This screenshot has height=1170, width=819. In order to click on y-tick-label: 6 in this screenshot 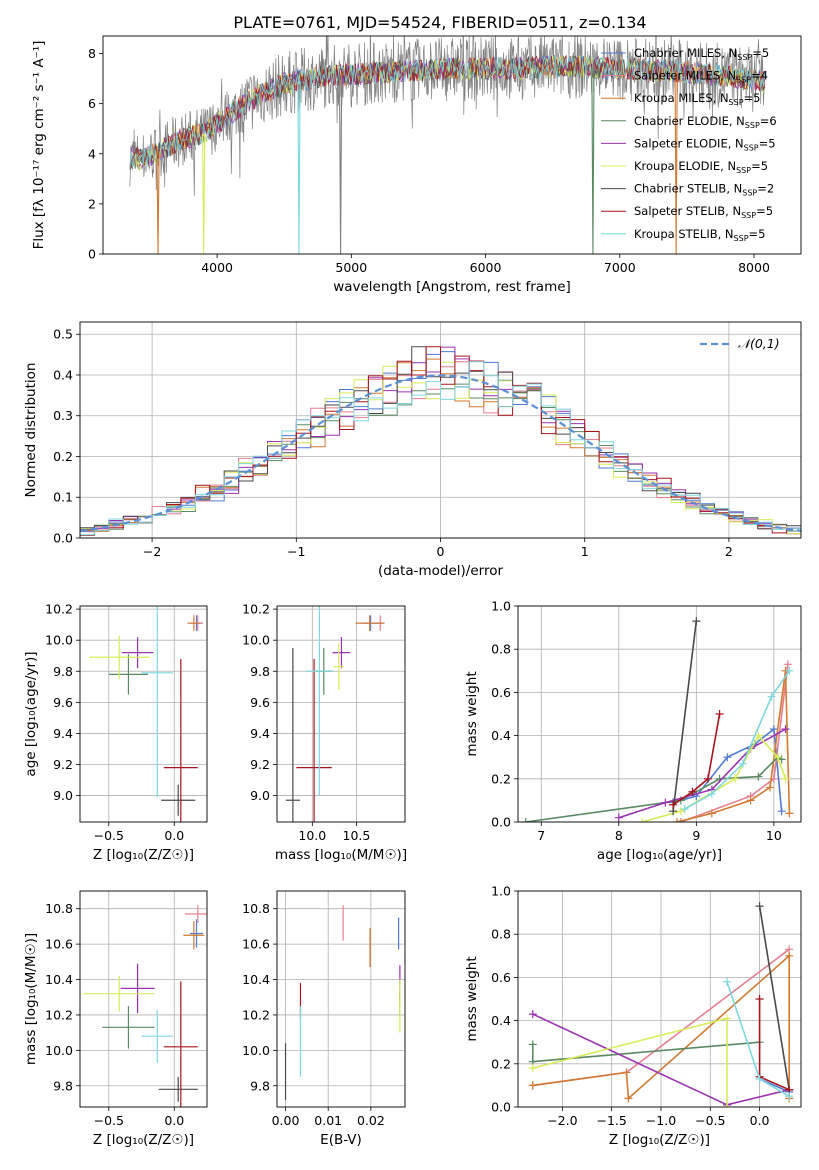, I will do `click(92, 103)`.